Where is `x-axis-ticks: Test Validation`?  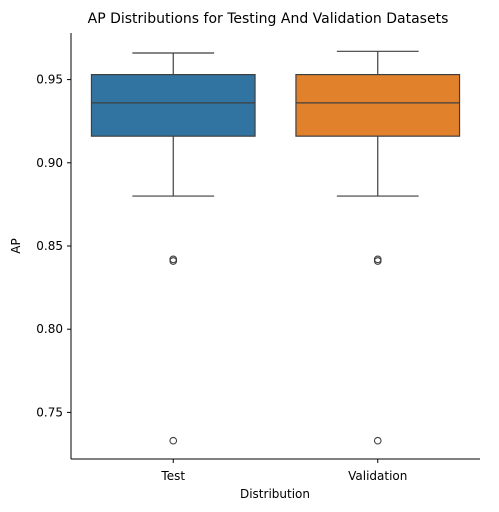 x-axis-ticks: Test Validation is located at coordinates (283, 471).